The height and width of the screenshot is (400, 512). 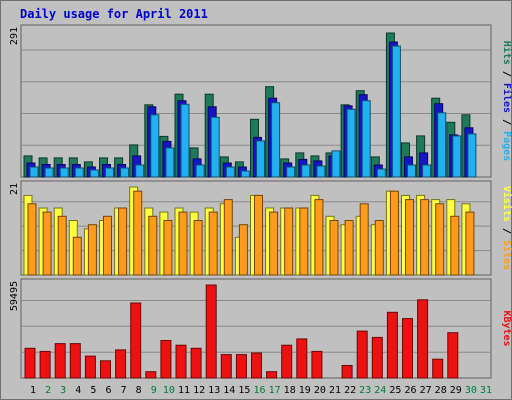 What do you see at coordinates (33, 390) in the screenshot?
I see `x-tick-label-1: 1` at bounding box center [33, 390].